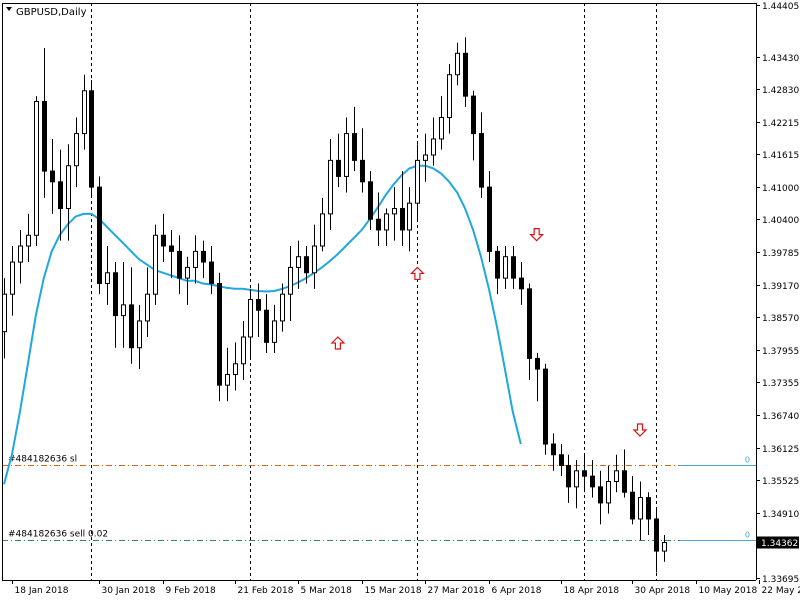  Describe the element at coordinates (58, 535) in the screenshot. I see `order-label: #484182636 sell 0.02` at that location.